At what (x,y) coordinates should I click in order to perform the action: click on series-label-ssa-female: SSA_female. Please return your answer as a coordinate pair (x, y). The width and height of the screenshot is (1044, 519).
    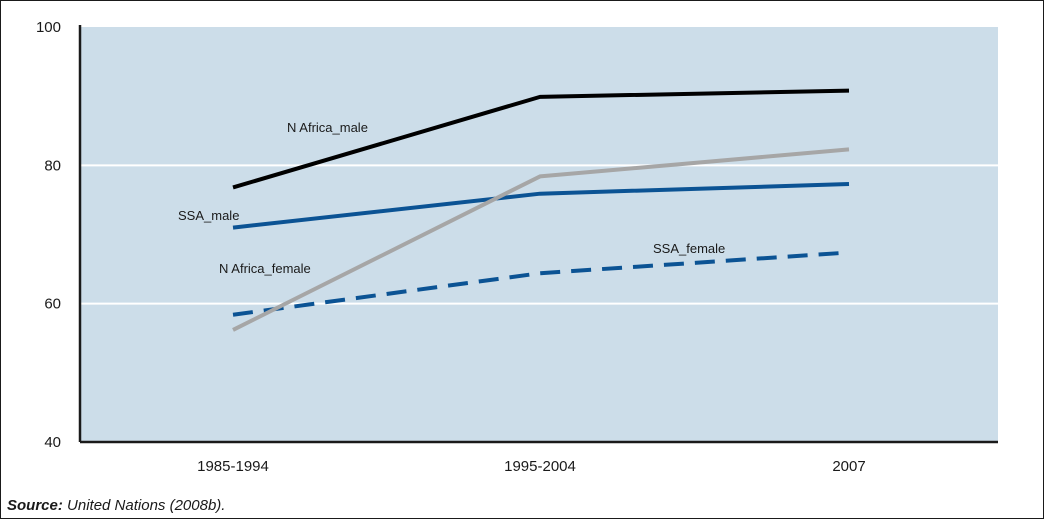
    Looking at the image, I should click on (689, 248).